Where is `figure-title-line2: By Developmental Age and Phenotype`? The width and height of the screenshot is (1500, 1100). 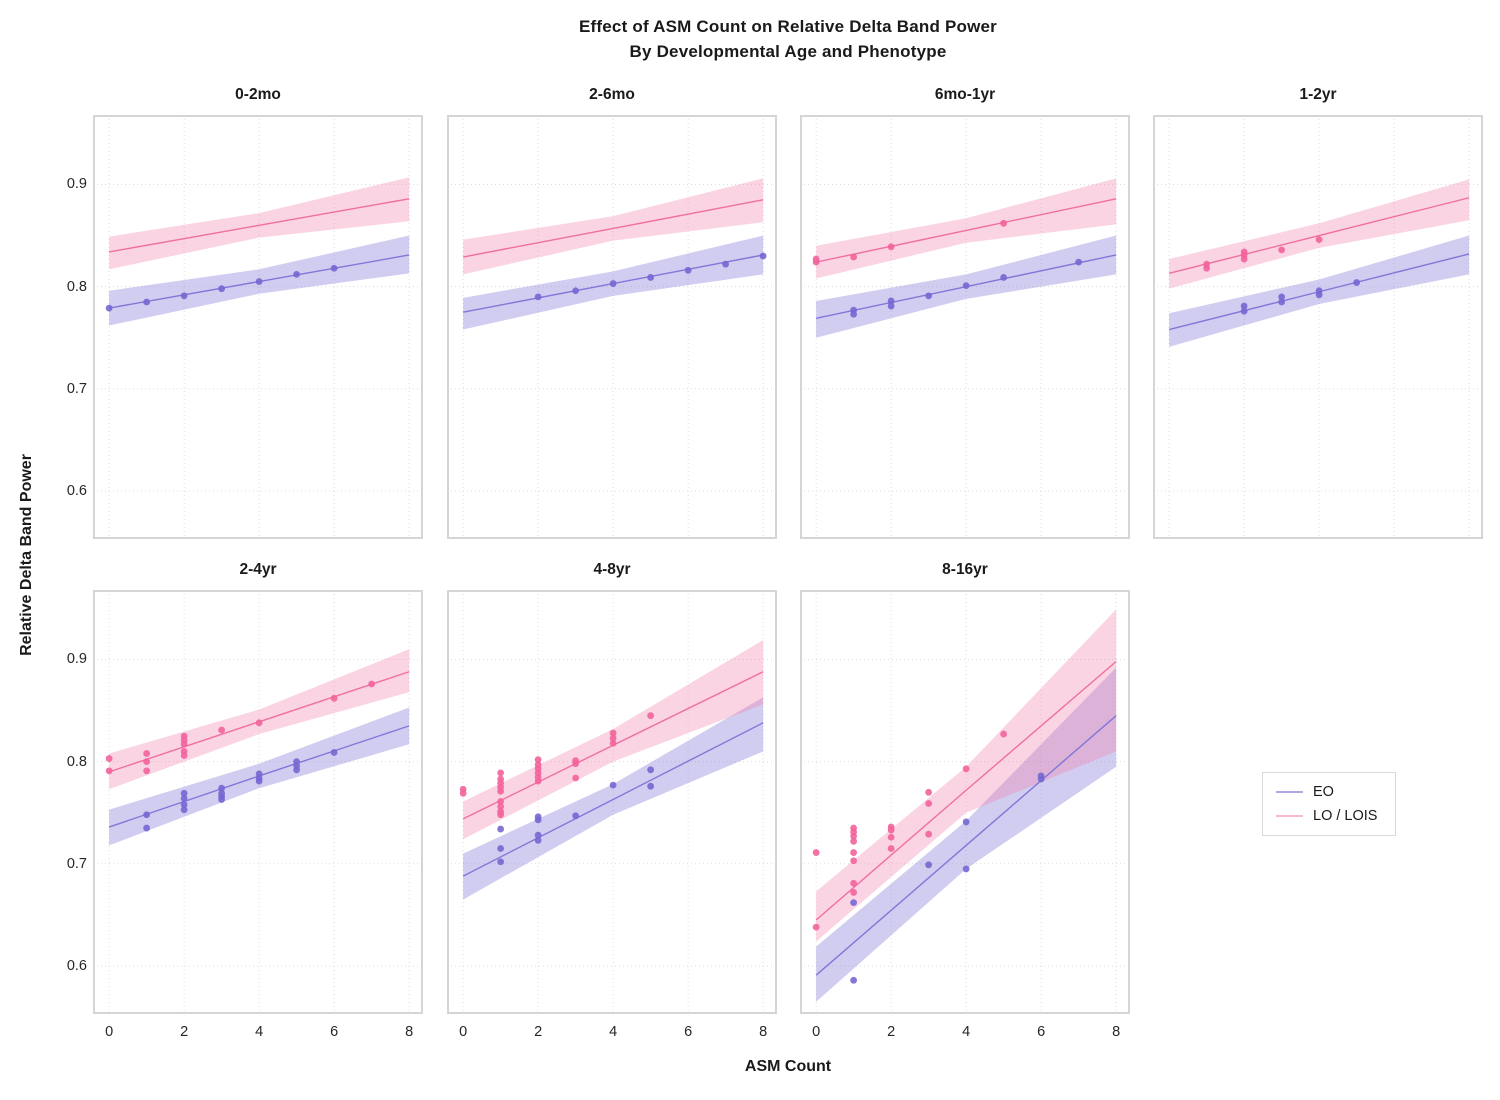
figure-title-line2: By Developmental Age and Phenotype is located at coordinates (788, 51).